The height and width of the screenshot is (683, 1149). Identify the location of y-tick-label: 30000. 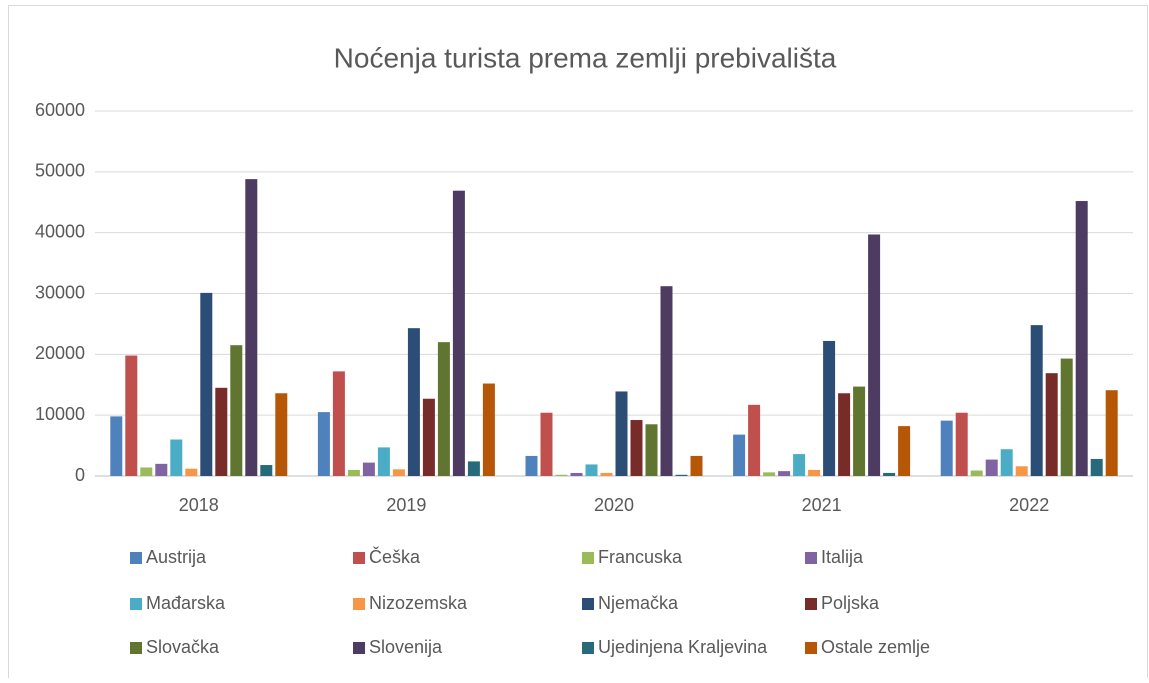
(60, 292).